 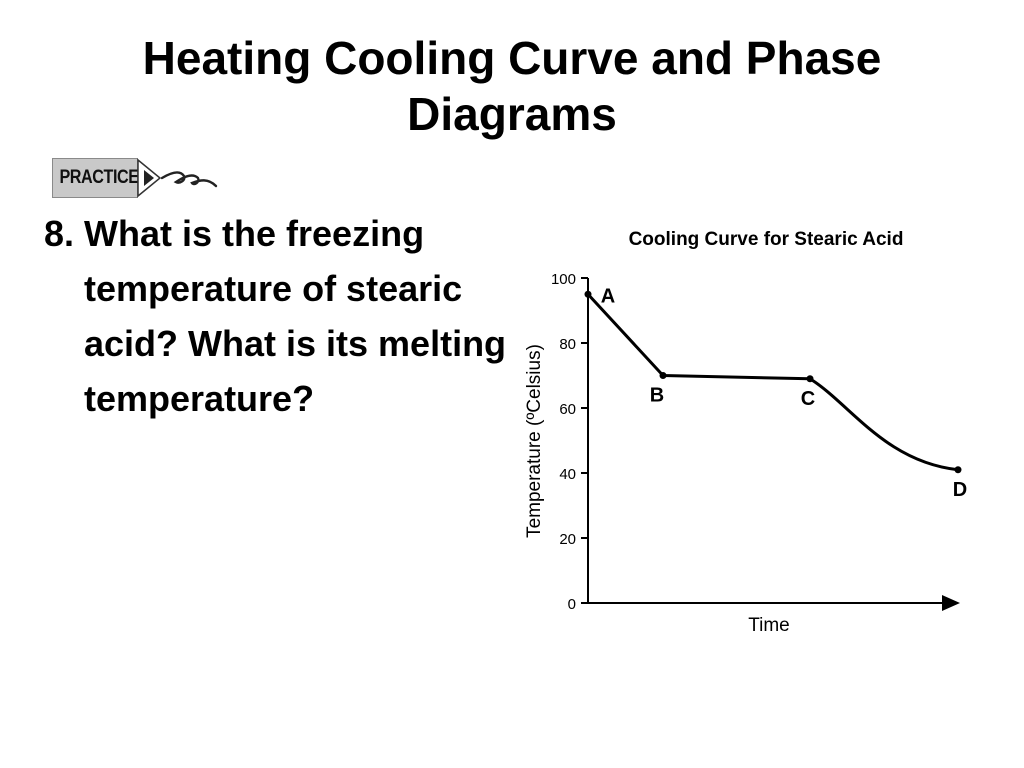 I want to click on chart-title: Cooling Curve for Stearic Acid, so click(x=766, y=239).